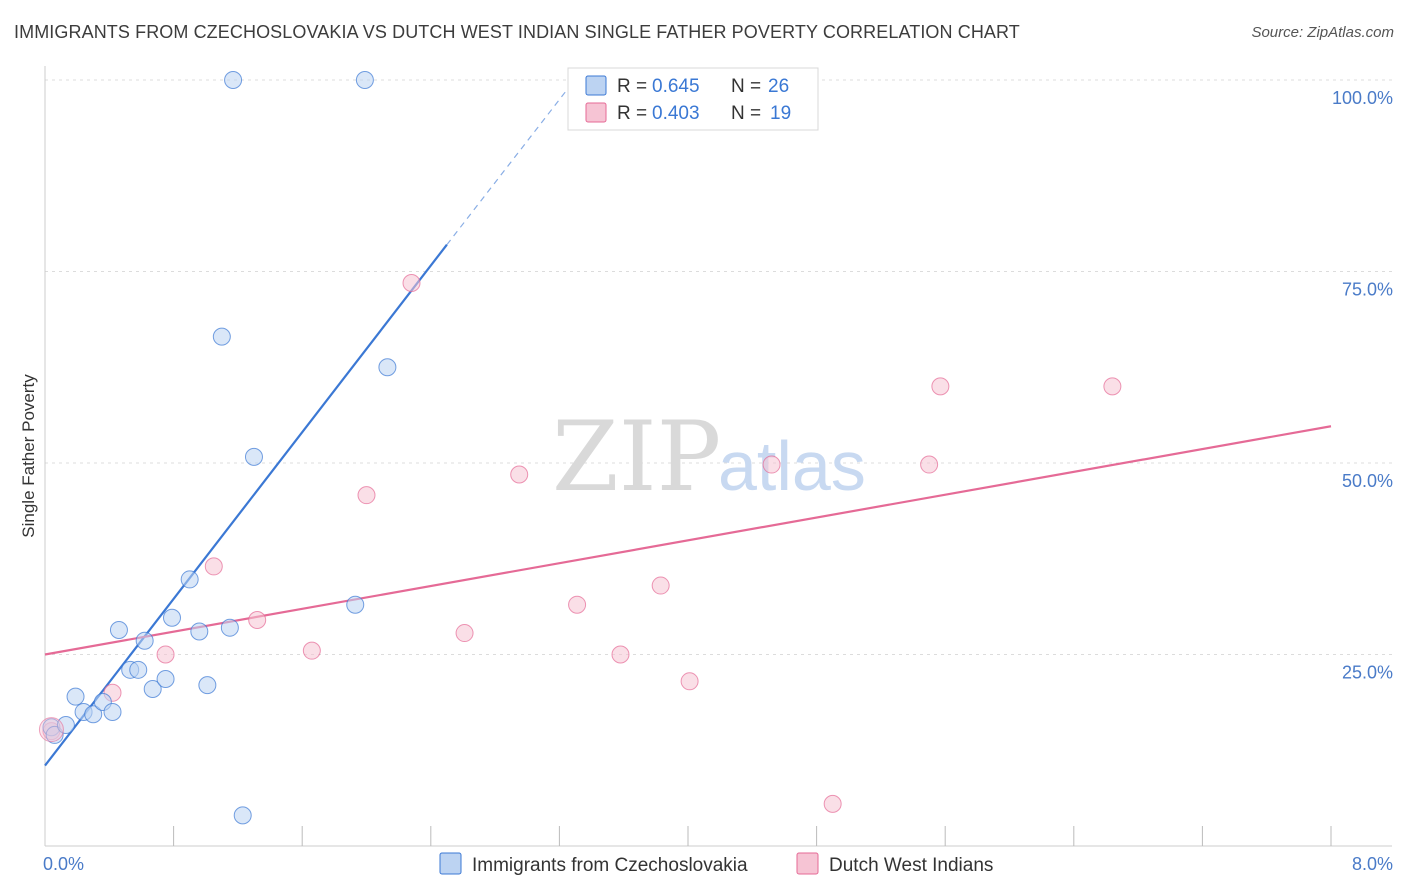 The height and width of the screenshot is (892, 1406). Describe the element at coordinates (610, 865) in the screenshot. I see `series-legend-label-1: Immigrants from Czechoslovakia` at that location.